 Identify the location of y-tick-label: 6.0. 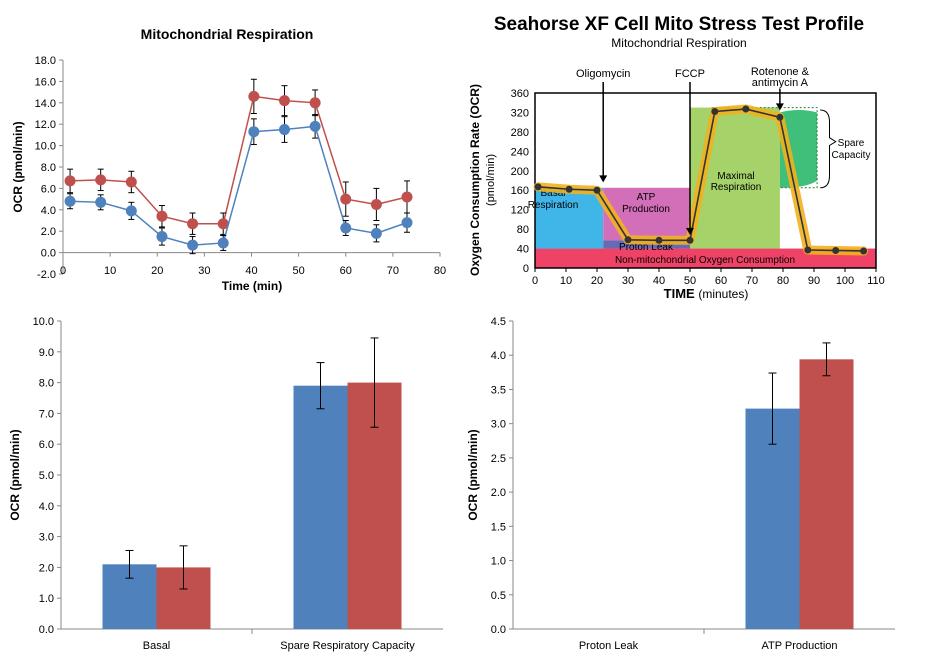
(48, 189).